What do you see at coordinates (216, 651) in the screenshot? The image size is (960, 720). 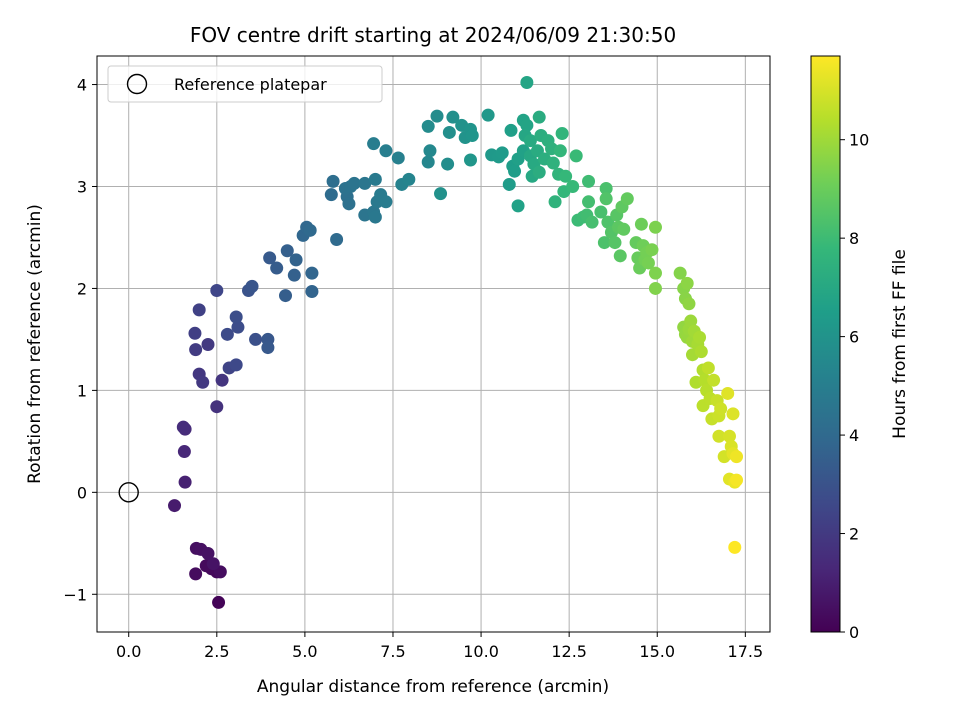 I see `x-tick-label: 2.5` at bounding box center [216, 651].